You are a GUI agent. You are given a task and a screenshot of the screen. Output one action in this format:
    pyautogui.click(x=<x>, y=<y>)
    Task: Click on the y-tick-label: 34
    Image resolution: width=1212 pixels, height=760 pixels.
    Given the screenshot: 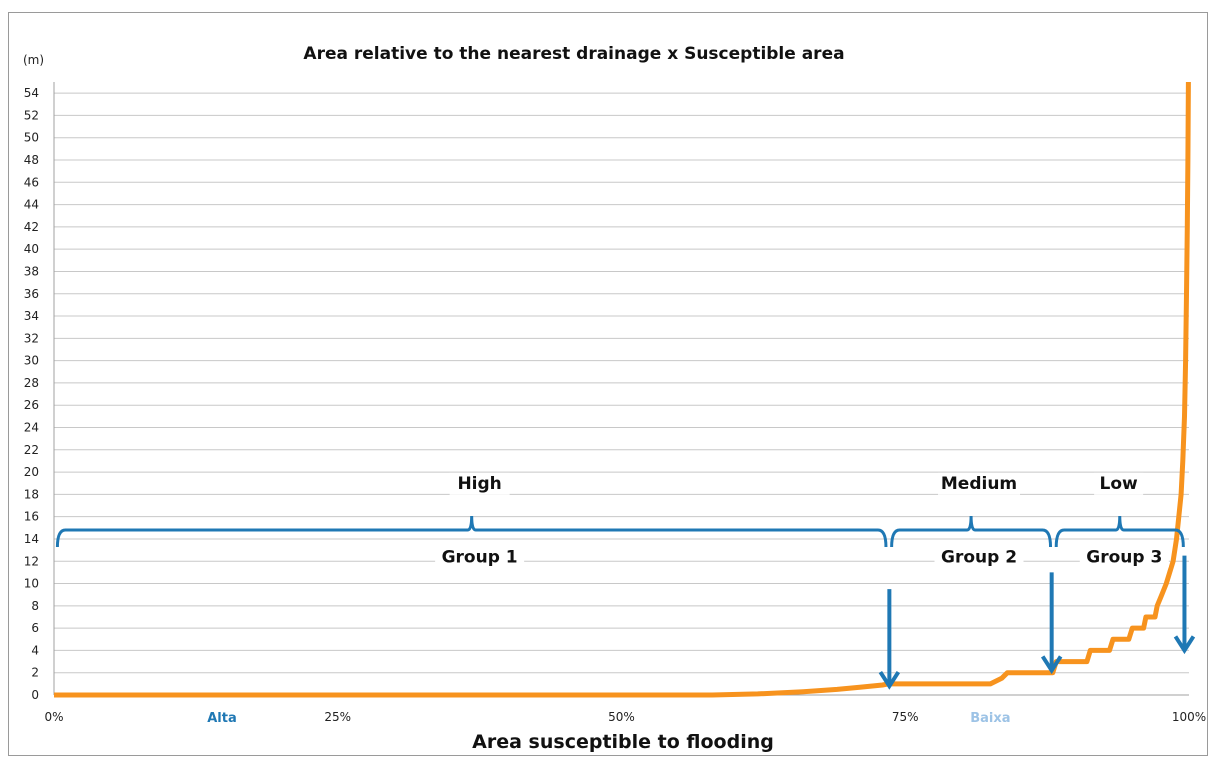 What is the action you would take?
    pyautogui.click(x=31, y=316)
    